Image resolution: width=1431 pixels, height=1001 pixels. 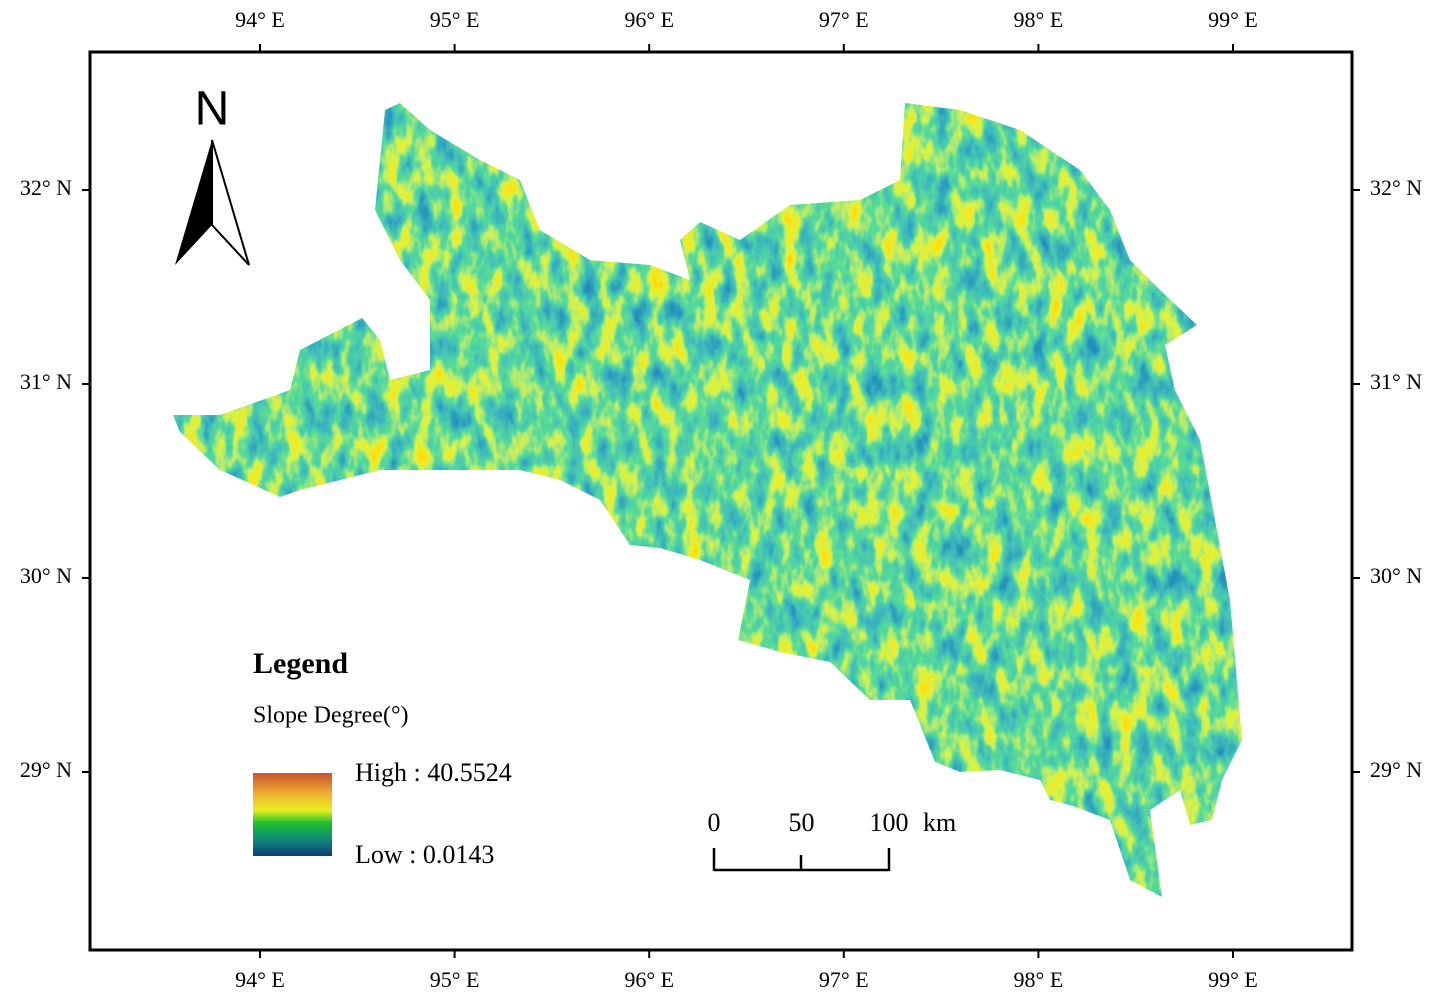 What do you see at coordinates (46, 575) in the screenshot?
I see `lat-label-left: 30° N` at bounding box center [46, 575].